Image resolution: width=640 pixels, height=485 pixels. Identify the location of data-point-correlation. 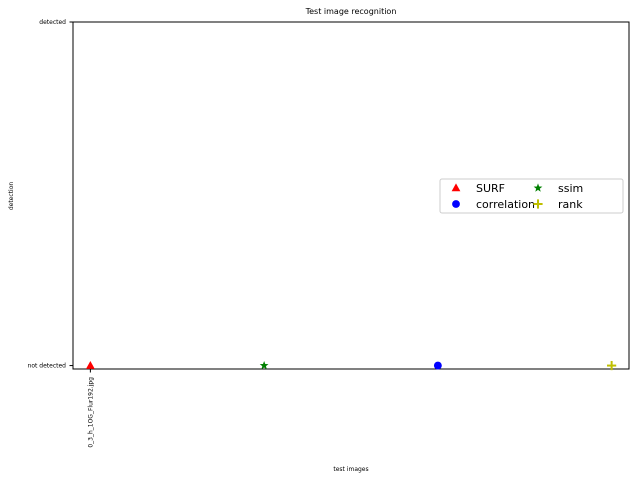
(437, 365).